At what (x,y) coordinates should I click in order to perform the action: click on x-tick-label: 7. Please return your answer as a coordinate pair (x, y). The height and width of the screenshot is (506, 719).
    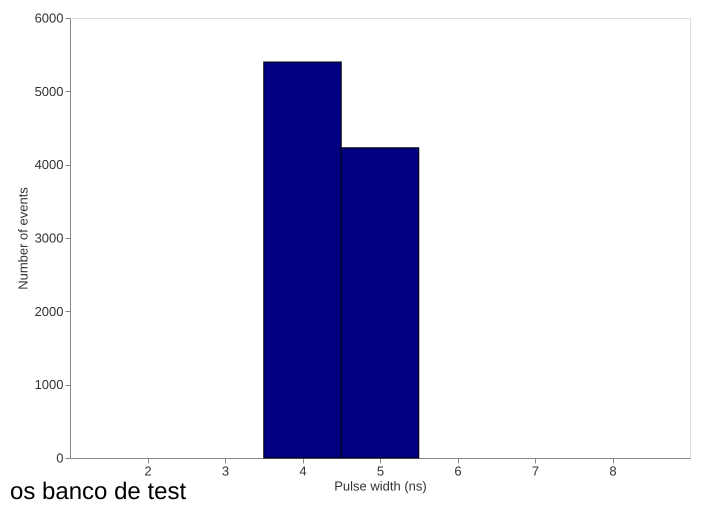
    Looking at the image, I should click on (536, 471).